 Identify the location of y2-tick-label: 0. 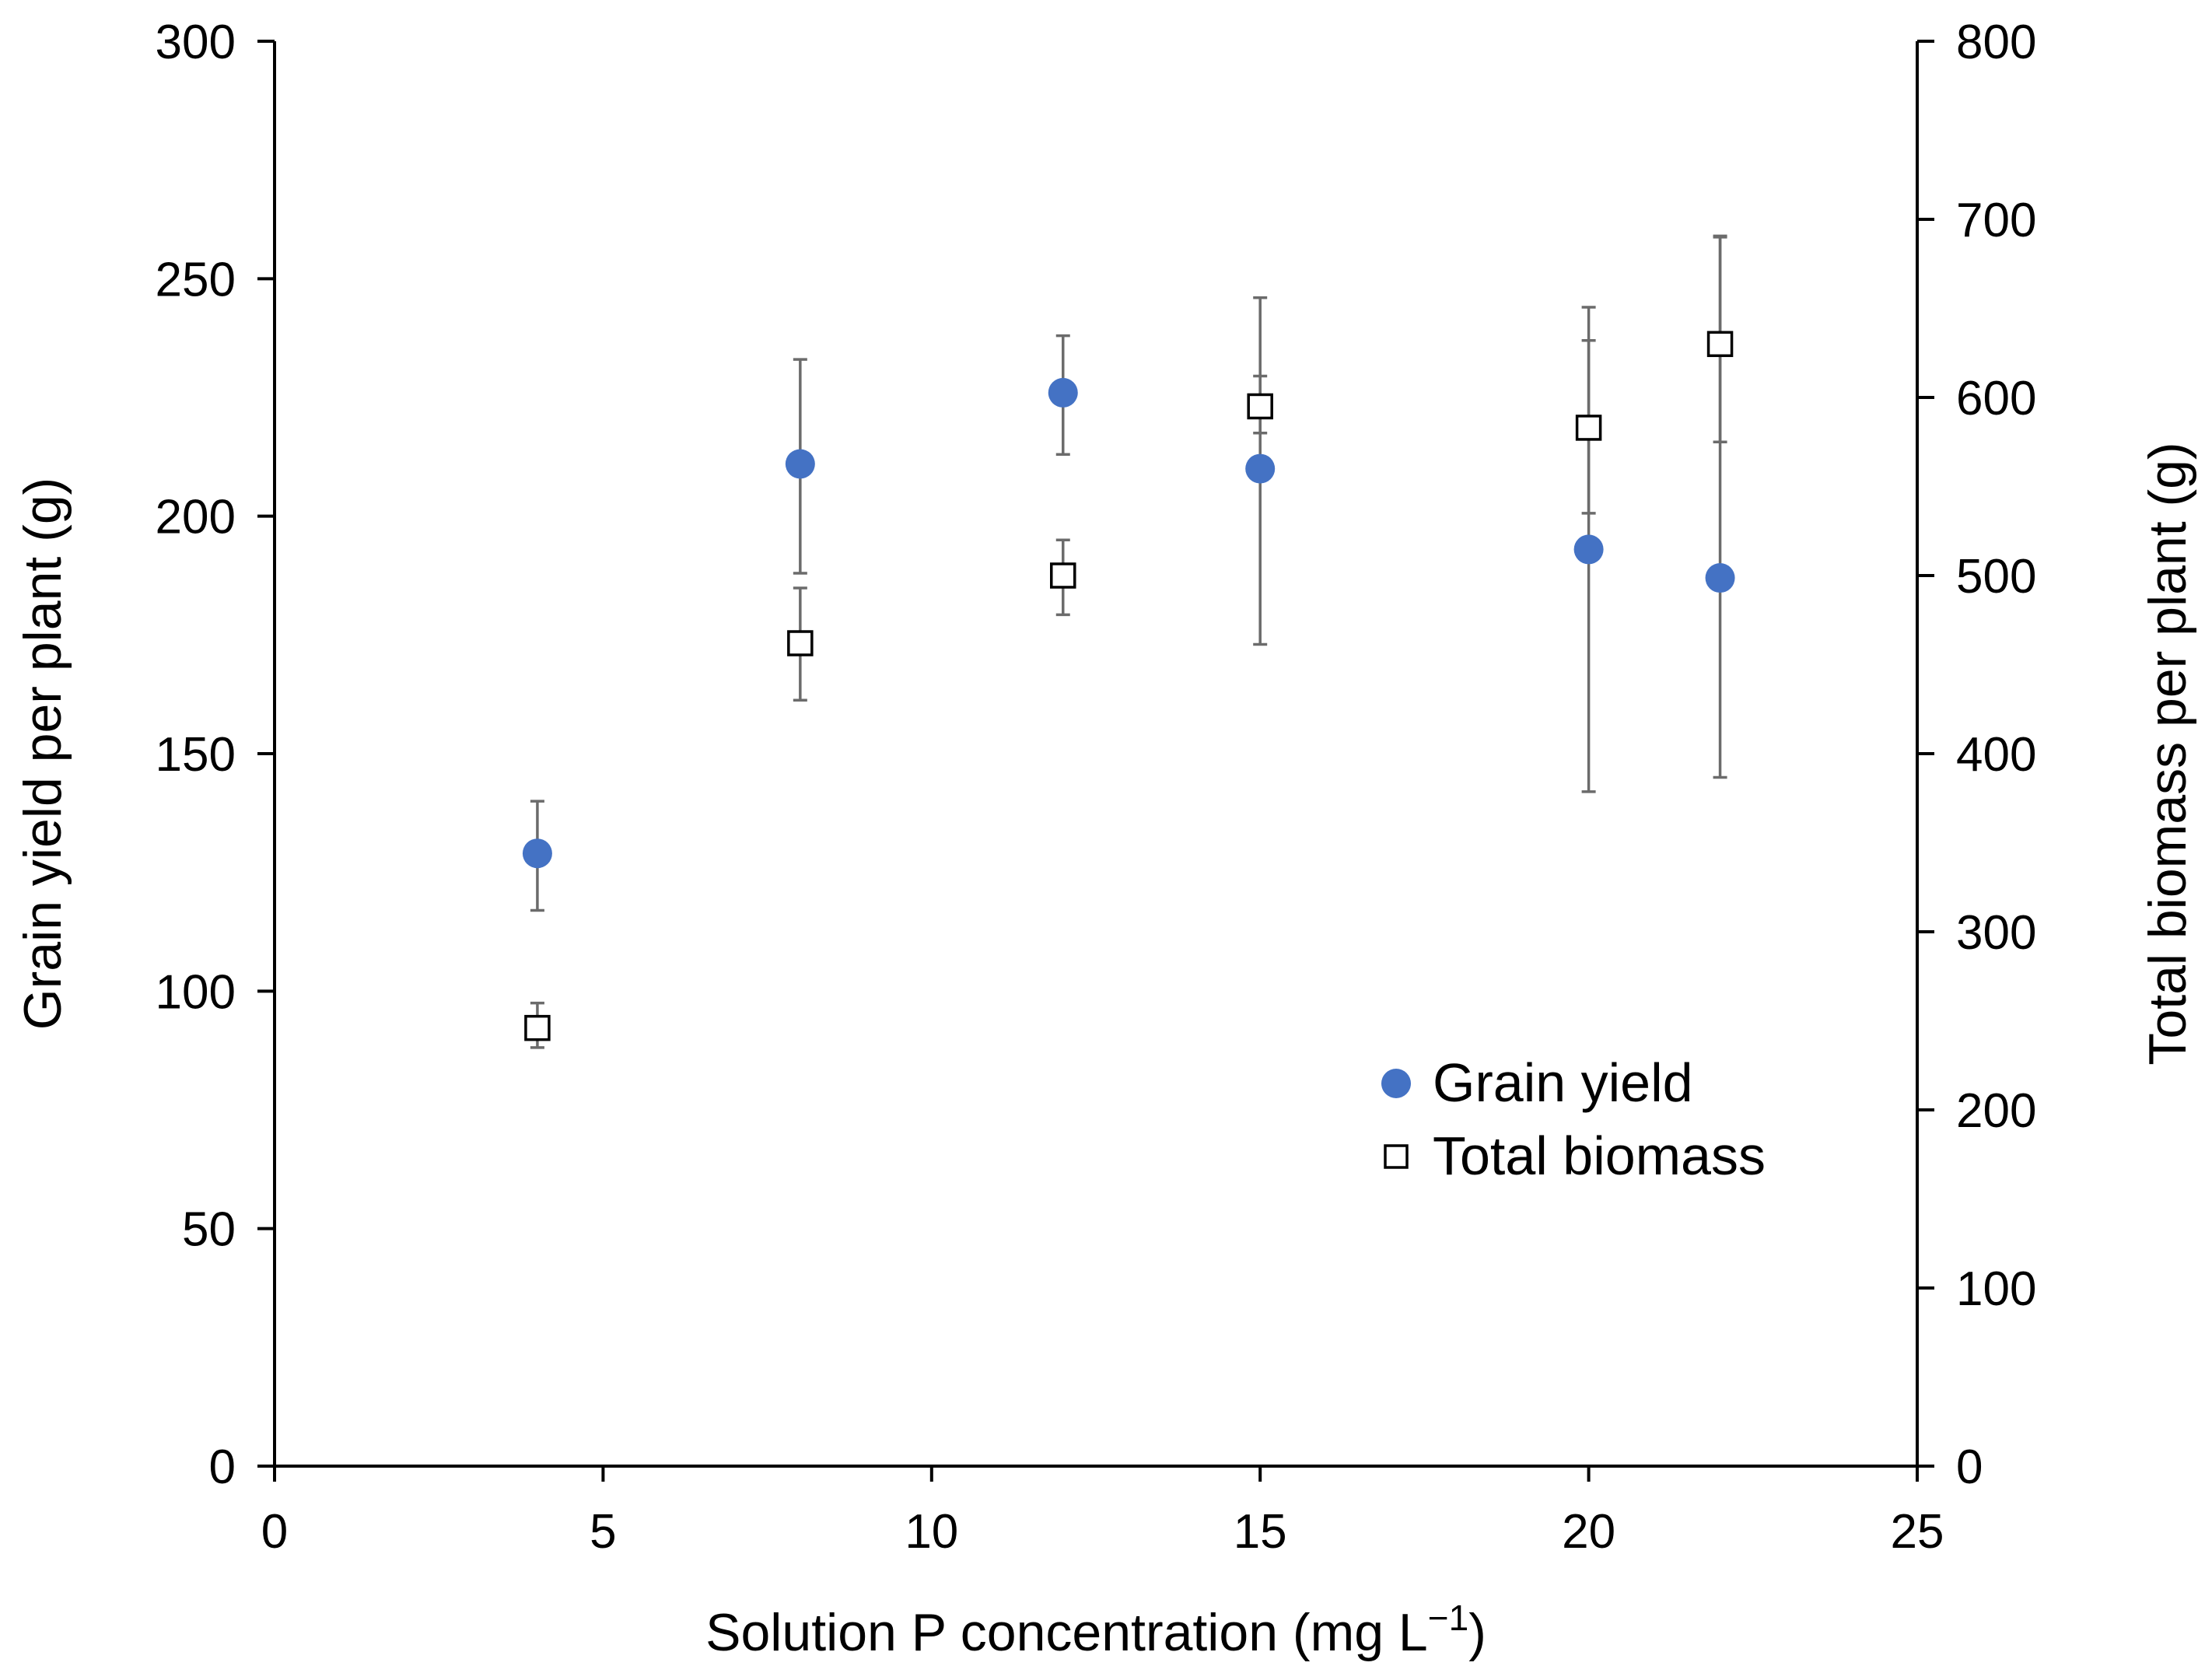
(1969, 1467).